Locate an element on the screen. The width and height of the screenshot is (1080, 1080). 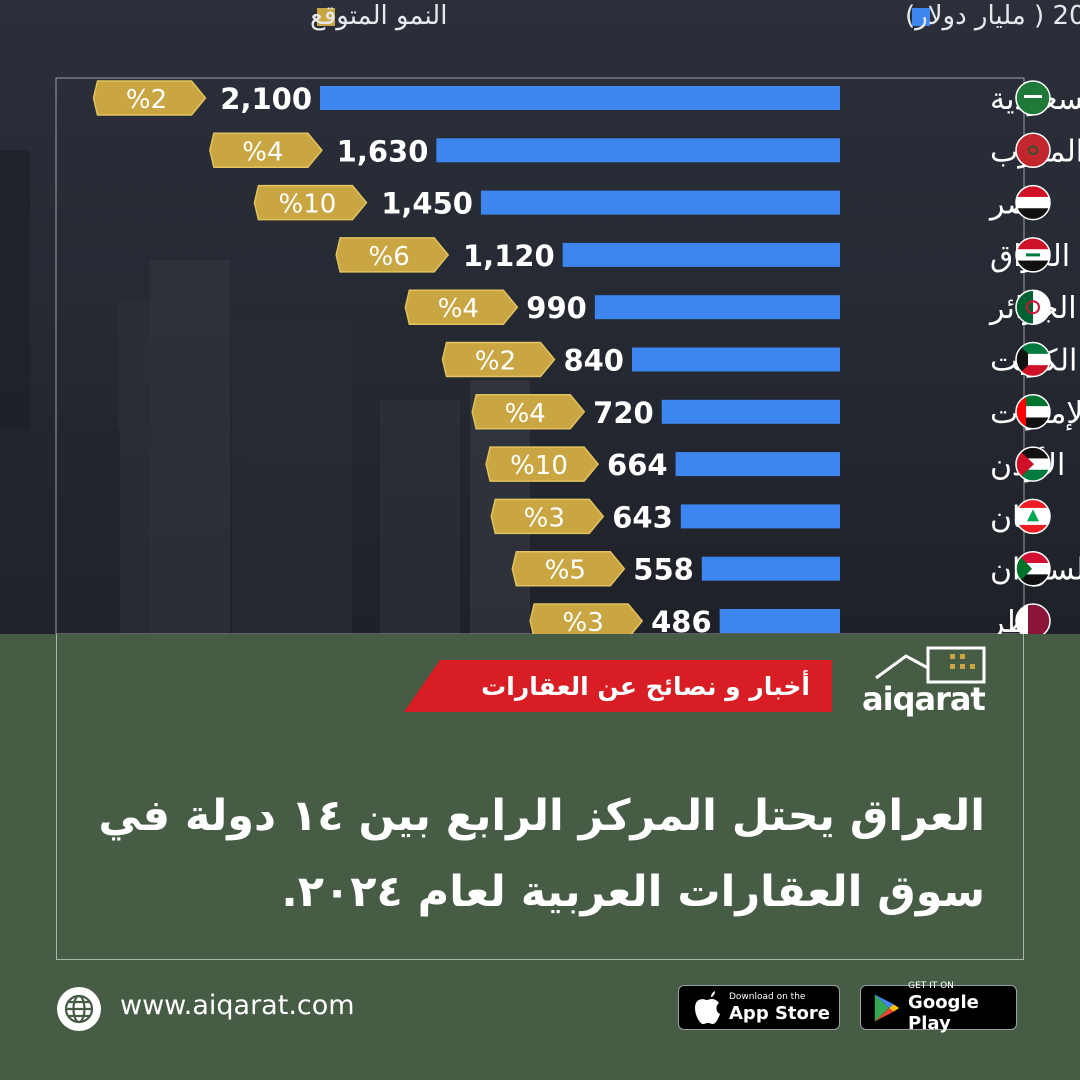
google-play-big-text: Google Play is located at coordinates (943, 1013).